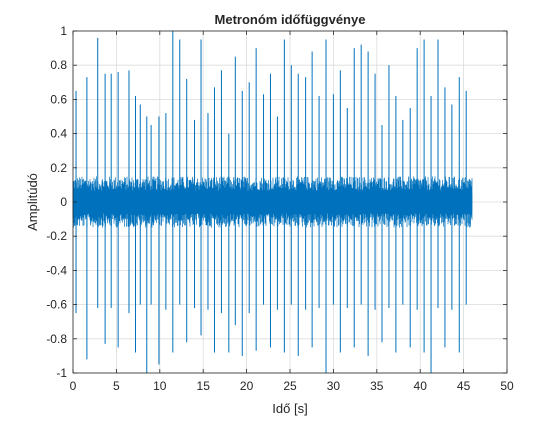  Describe the element at coordinates (204, 386) in the screenshot. I see `x-tick-label: 15` at that location.